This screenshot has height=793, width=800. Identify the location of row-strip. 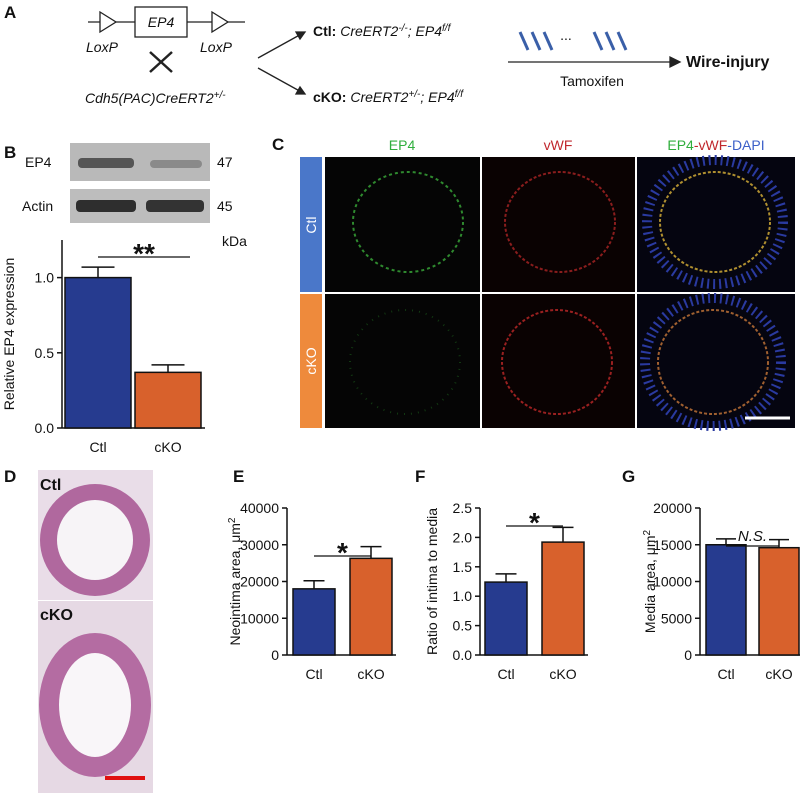
(311, 361).